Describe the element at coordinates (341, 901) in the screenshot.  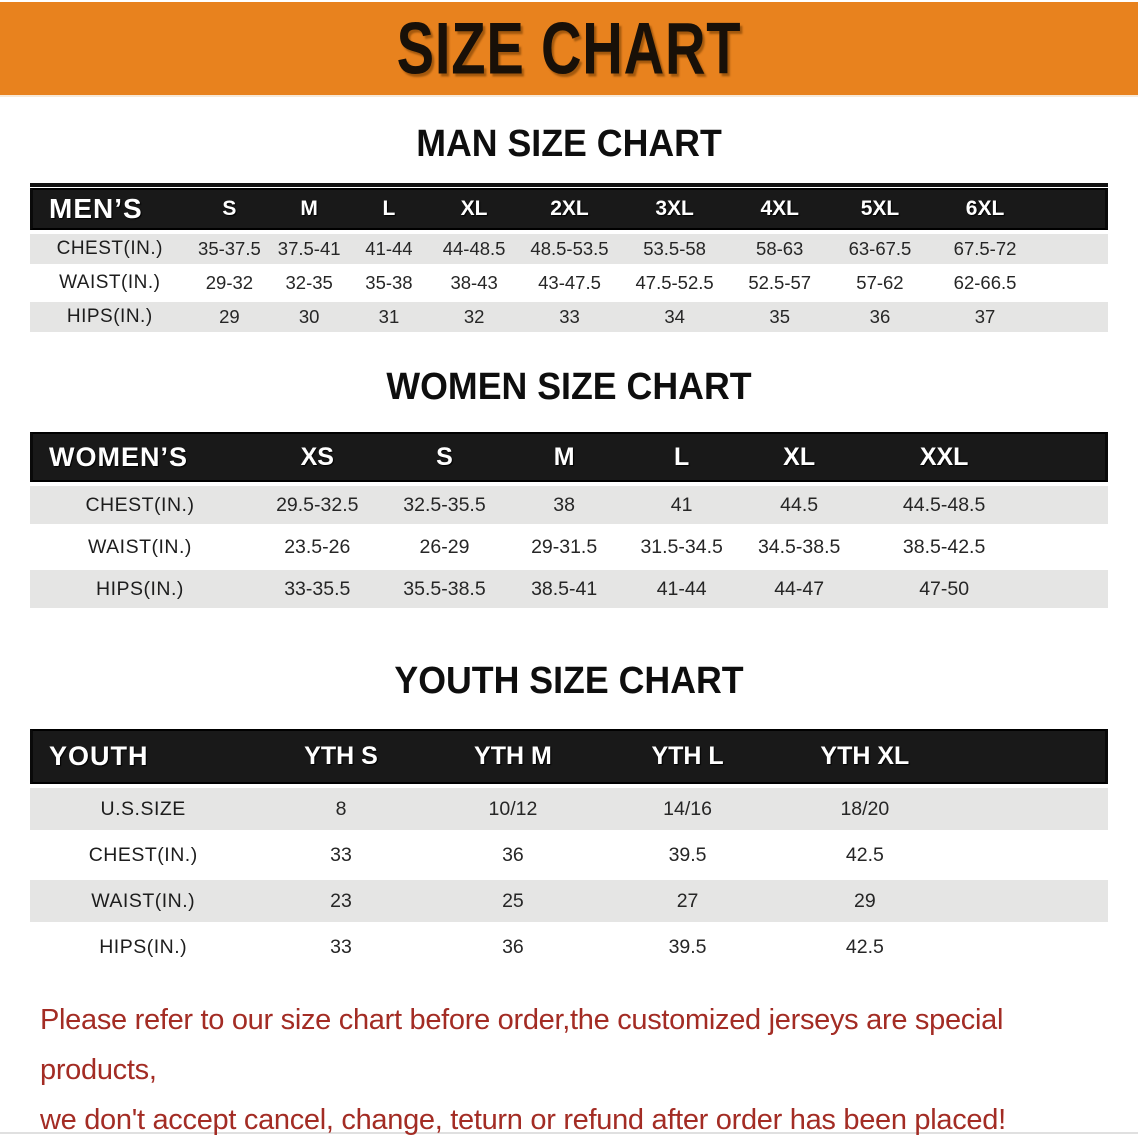
I see `size-value-cell: 23` at that location.